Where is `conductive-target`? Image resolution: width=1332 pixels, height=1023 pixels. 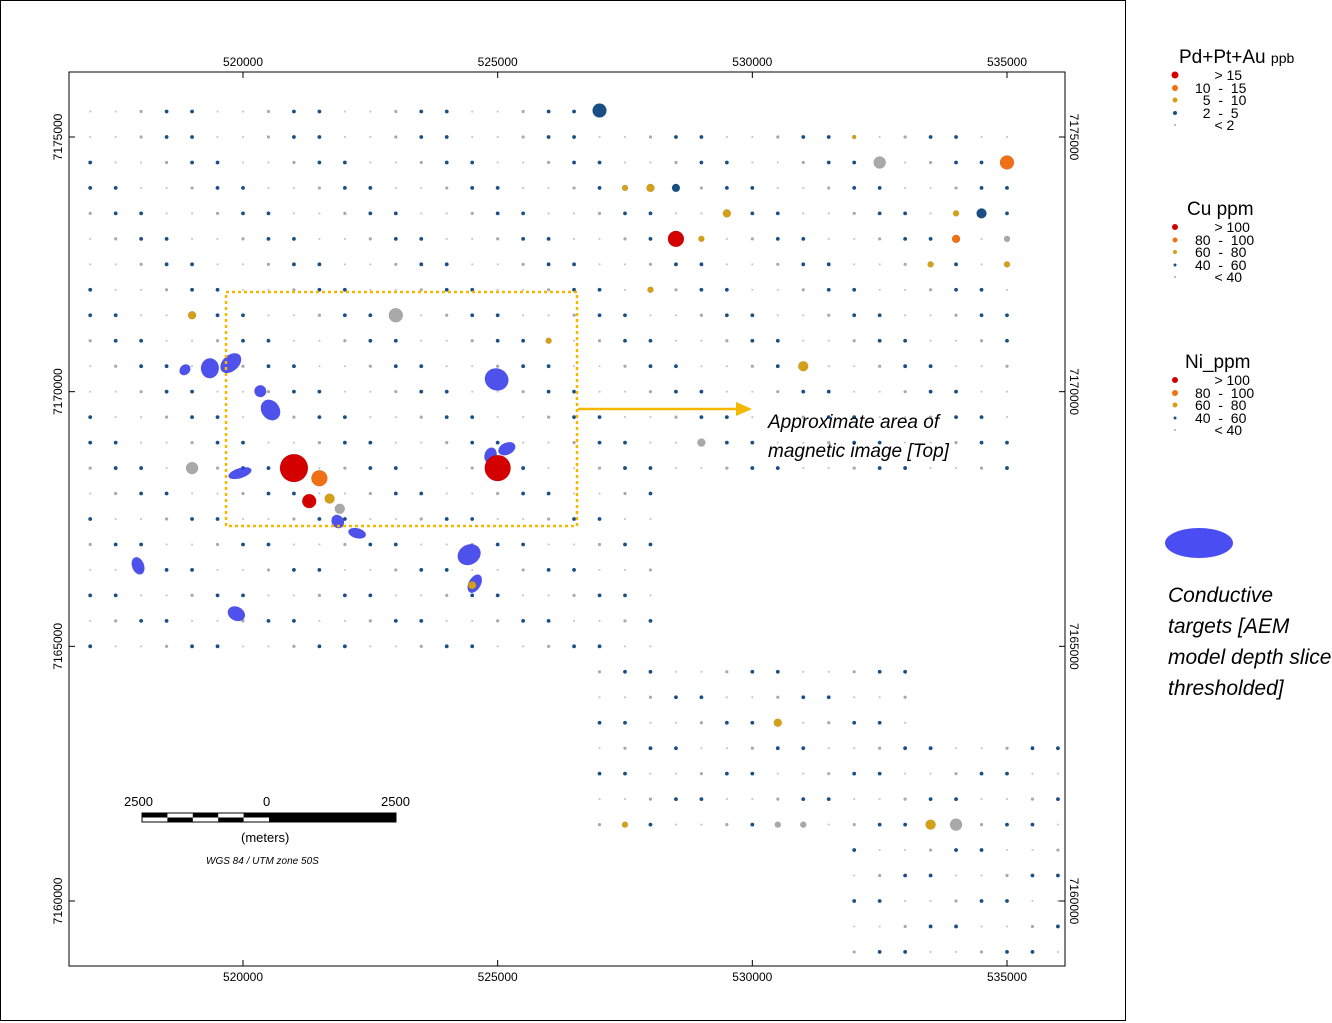 conductive-target is located at coordinates (469, 555).